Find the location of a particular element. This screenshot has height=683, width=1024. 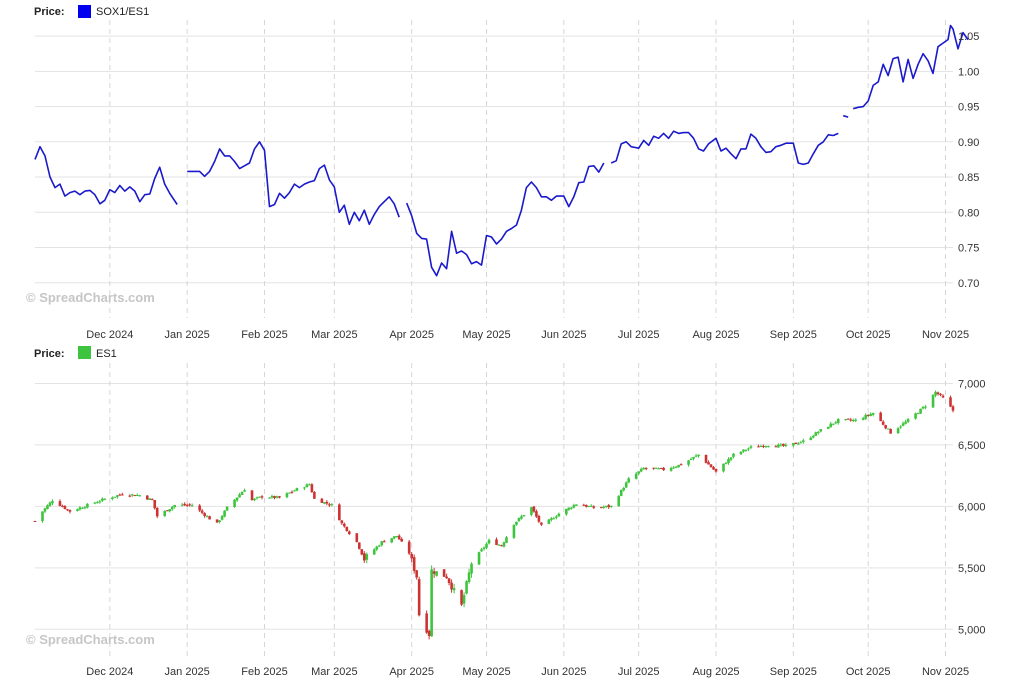

top-ytick-label: 0.80 is located at coordinates (968, 213).